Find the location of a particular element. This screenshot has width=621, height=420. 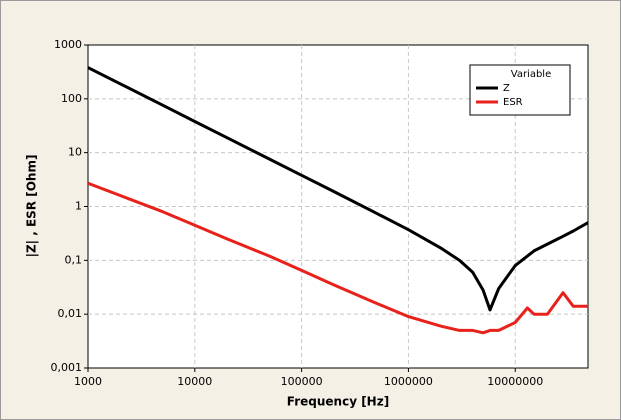

y-tick-label: 0,01 is located at coordinates (70, 313).